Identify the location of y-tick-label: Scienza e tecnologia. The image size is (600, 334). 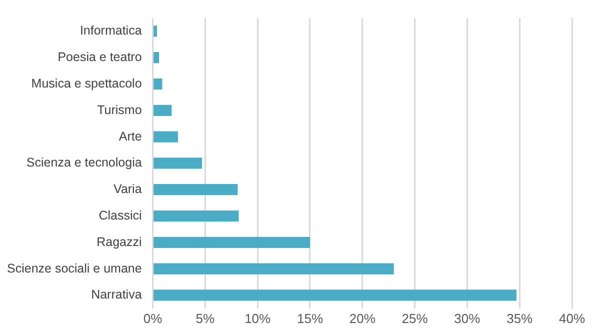
(84, 163).